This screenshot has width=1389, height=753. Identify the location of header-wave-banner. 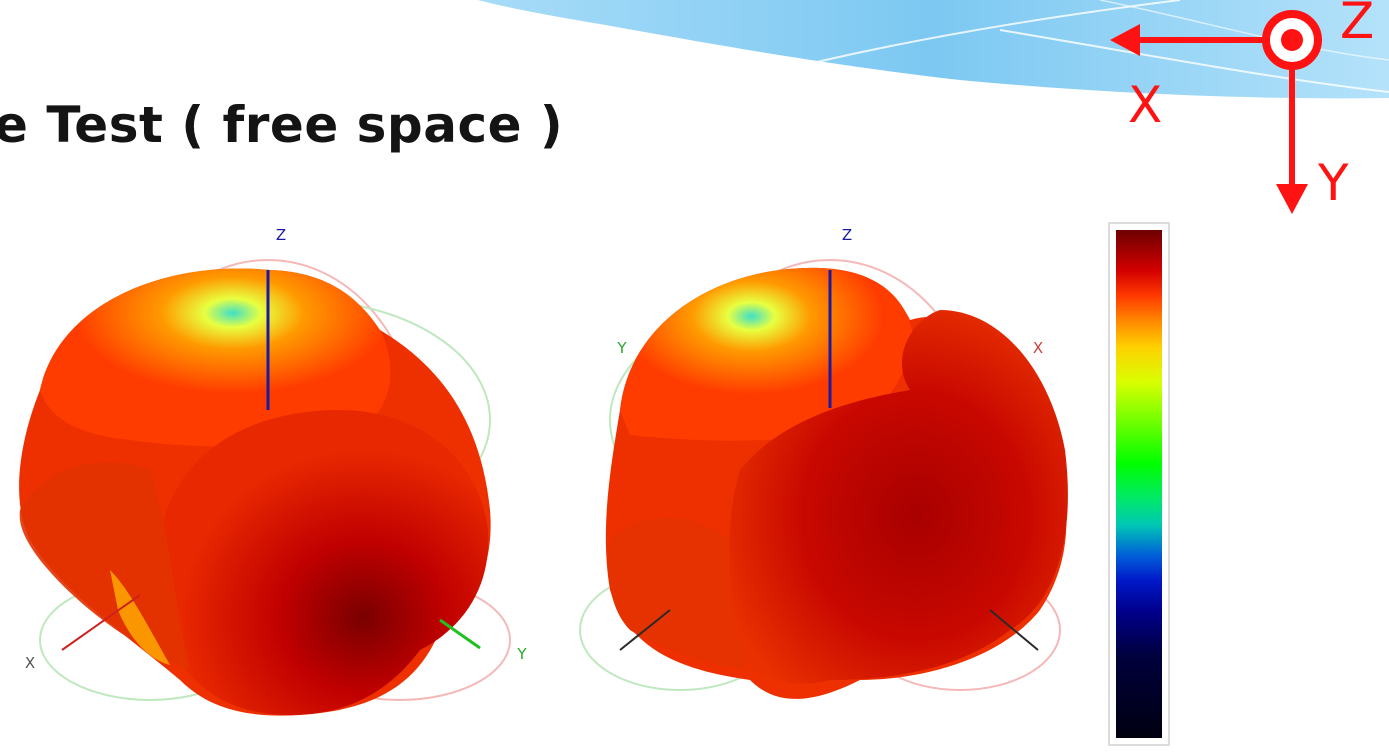
(933, 49).